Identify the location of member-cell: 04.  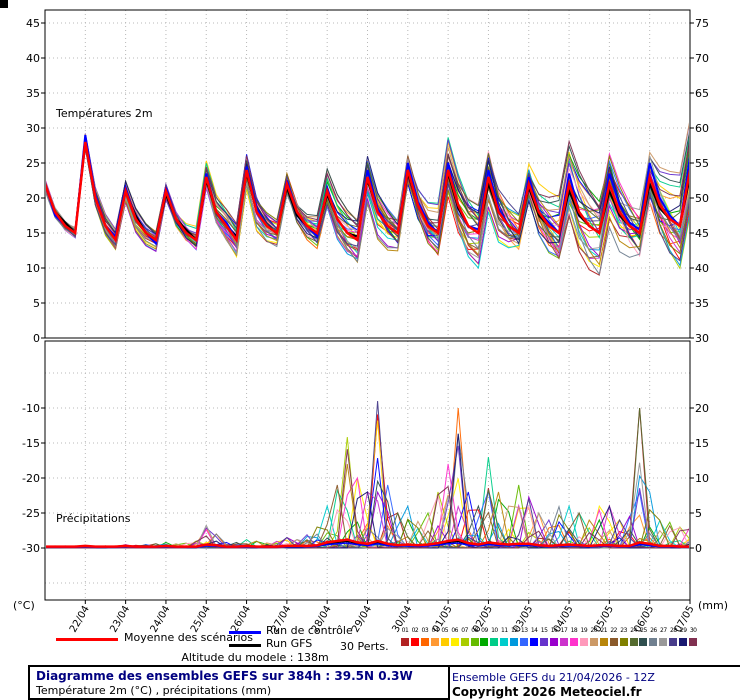
(435, 636).